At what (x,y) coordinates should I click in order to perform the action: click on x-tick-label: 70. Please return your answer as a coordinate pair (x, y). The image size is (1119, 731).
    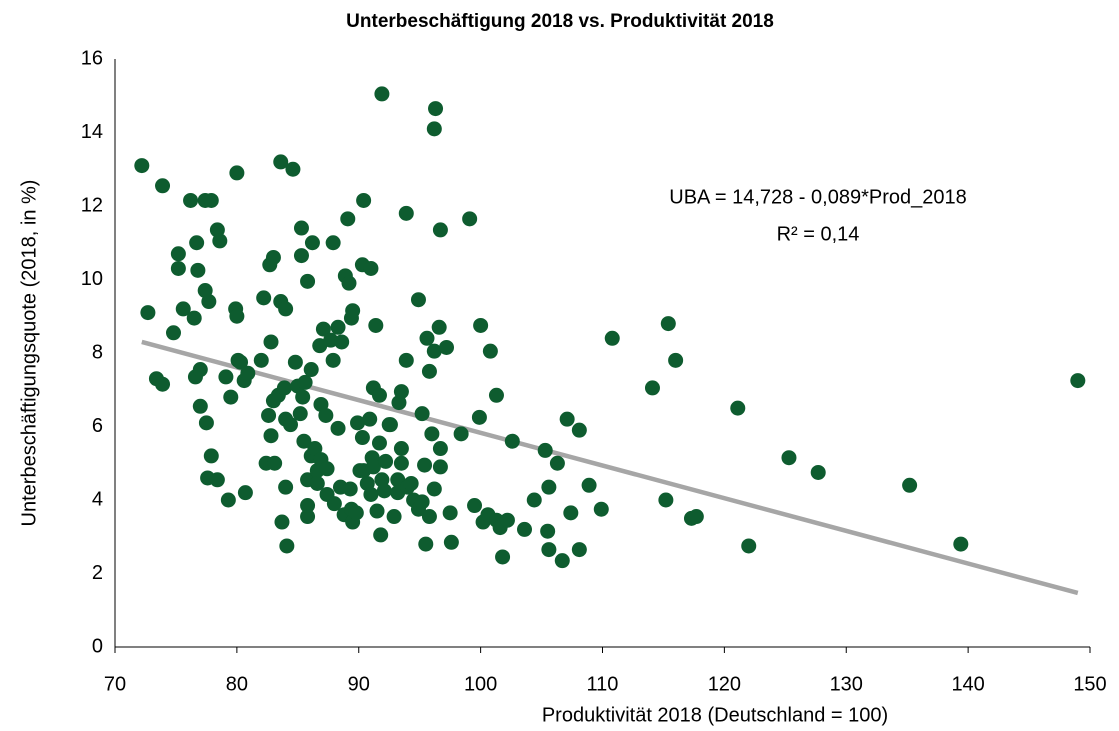
    Looking at the image, I should click on (115, 684).